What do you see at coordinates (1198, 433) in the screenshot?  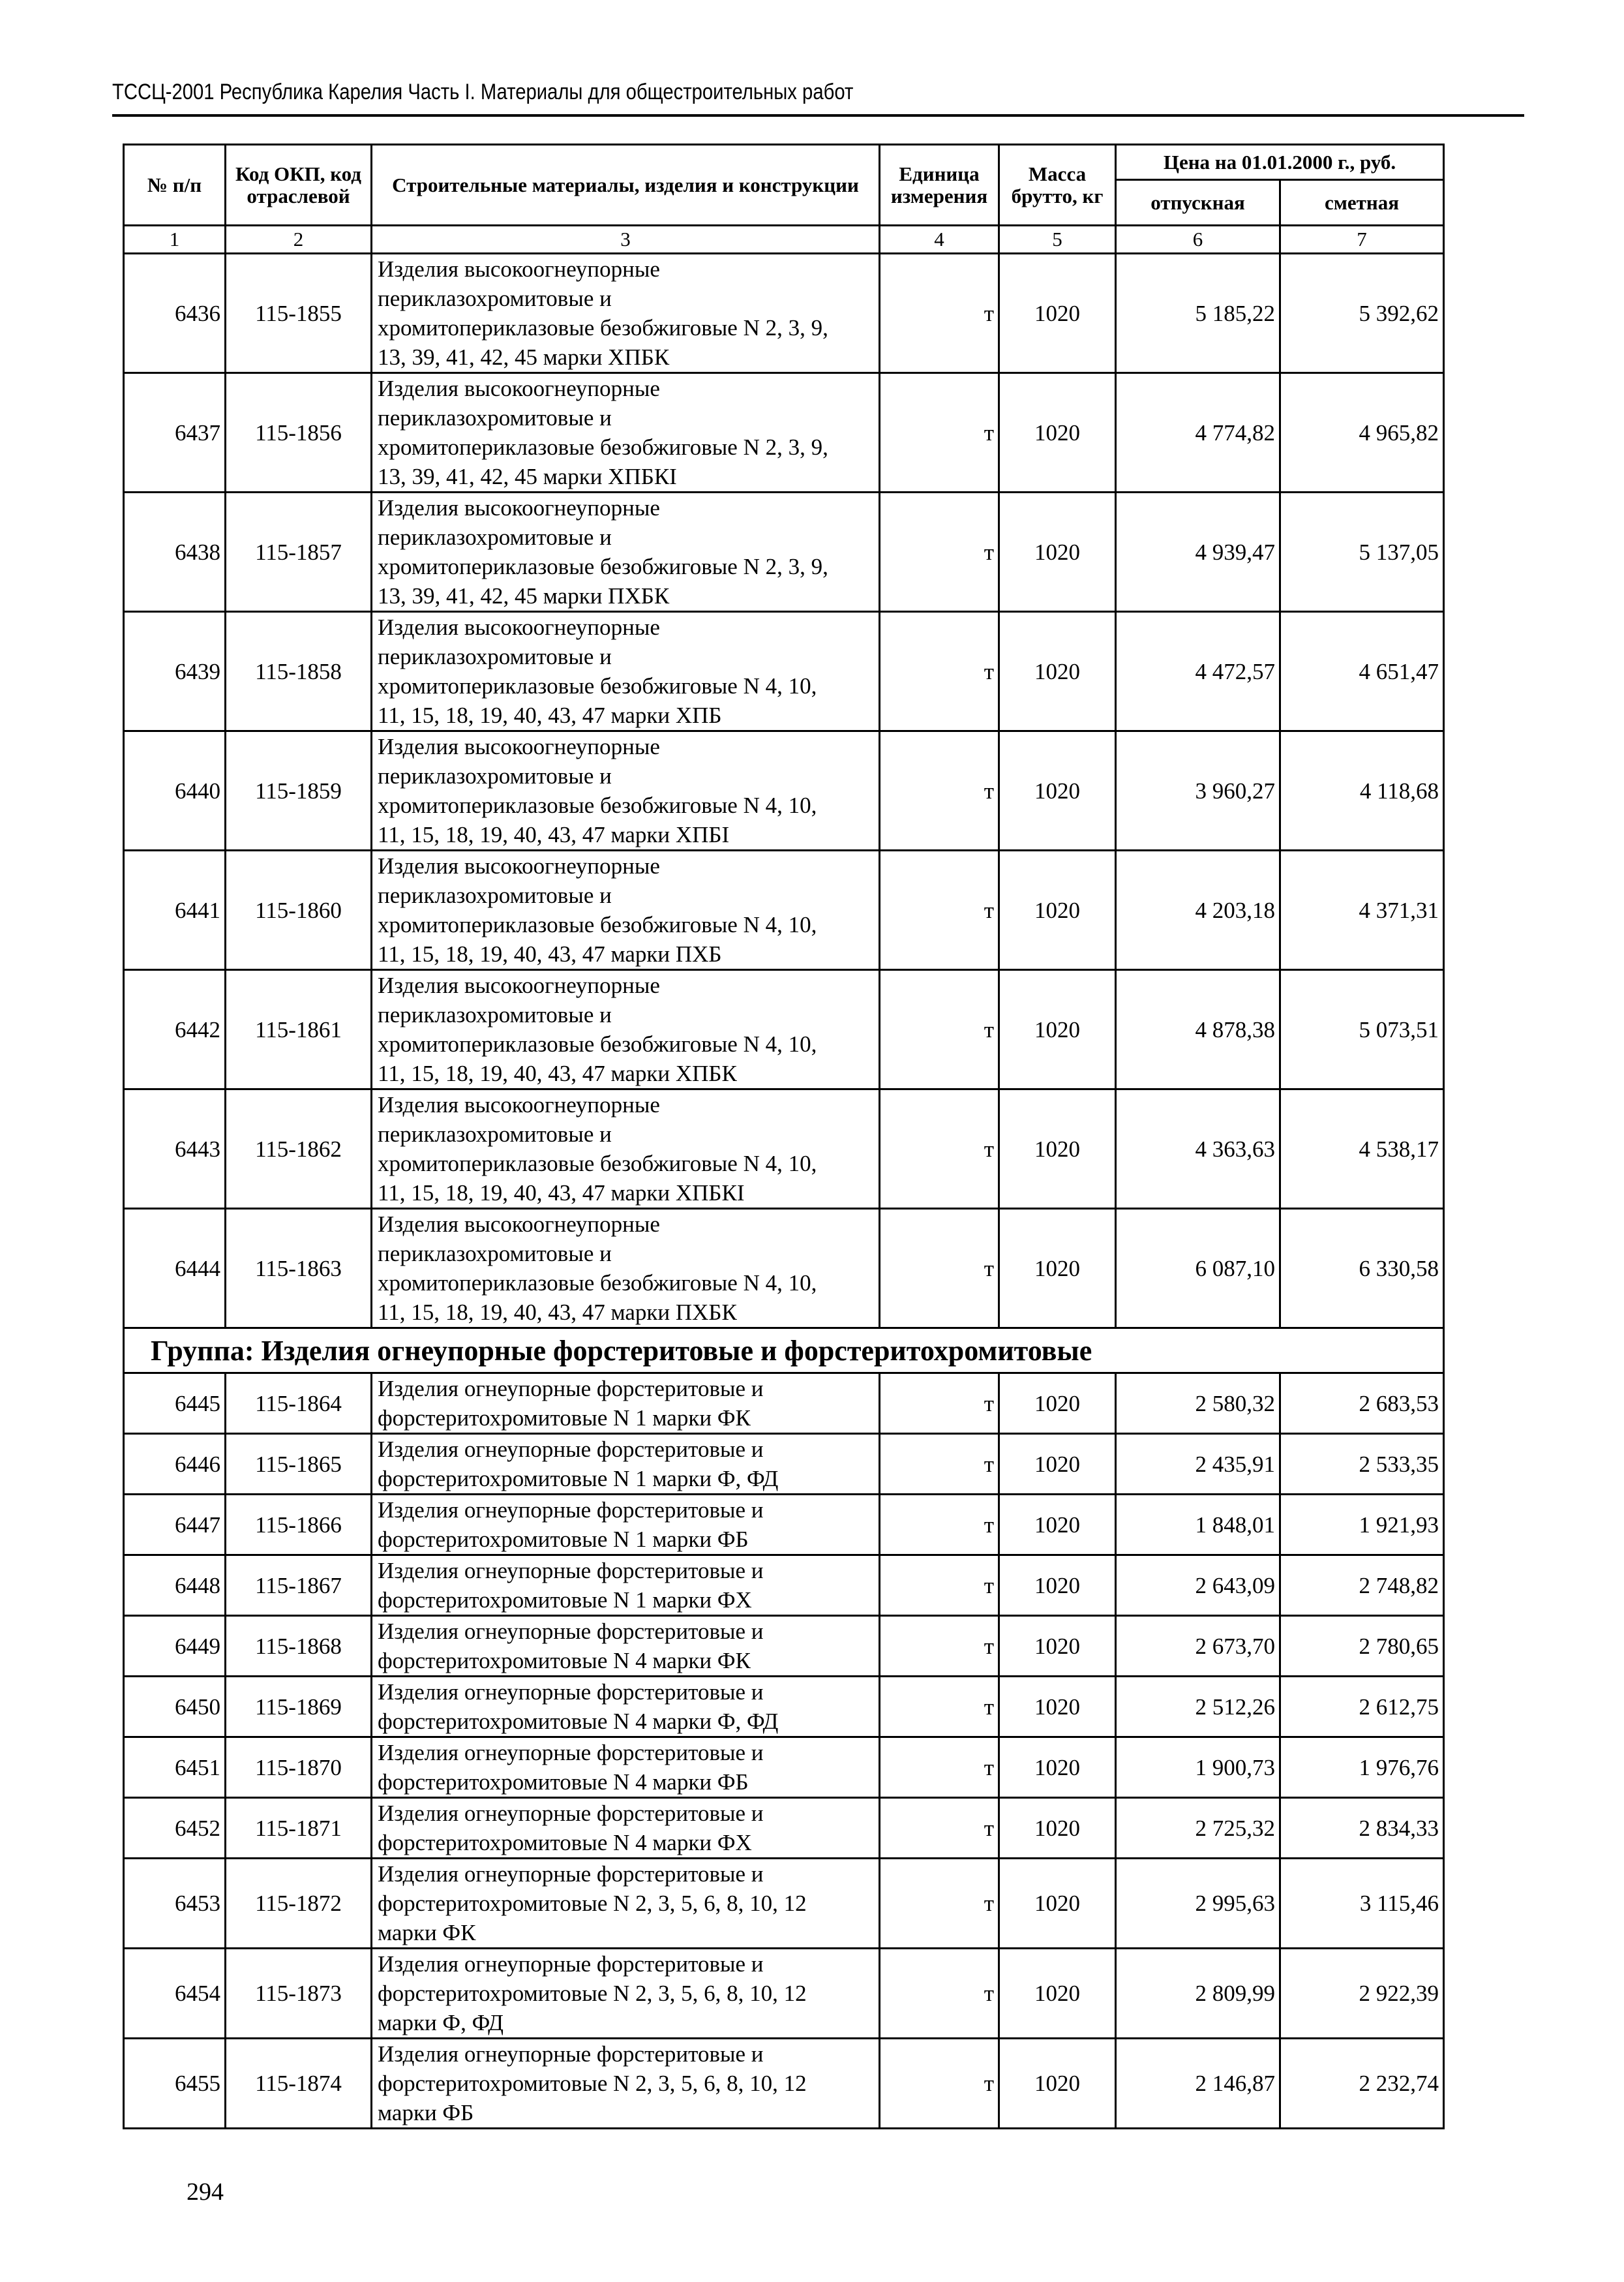 I see `item-price-release: 4 774,82` at bounding box center [1198, 433].